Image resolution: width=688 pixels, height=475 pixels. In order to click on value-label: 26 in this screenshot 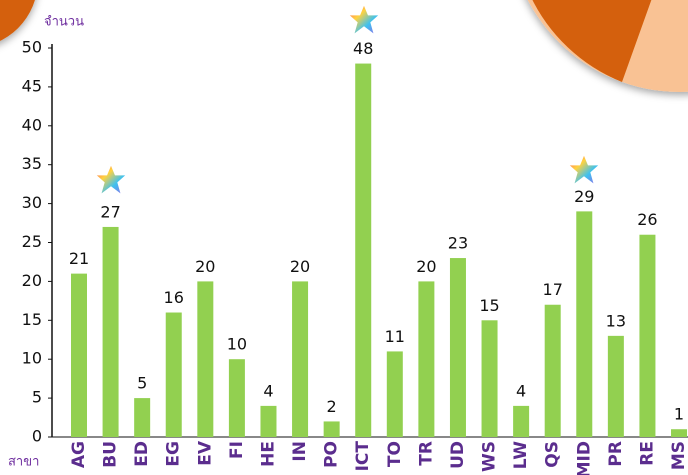, I will do `click(647, 219)`.